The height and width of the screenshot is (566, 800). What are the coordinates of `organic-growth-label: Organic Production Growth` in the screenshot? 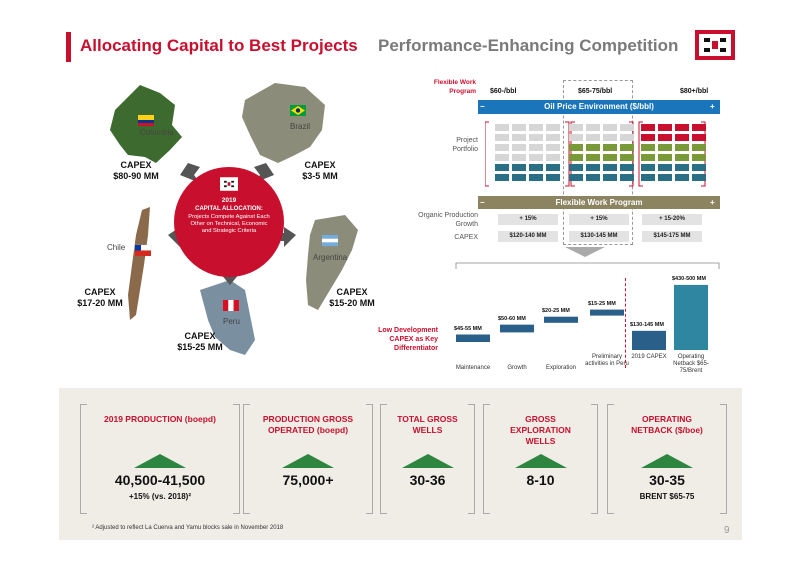 It's located at (448, 220).